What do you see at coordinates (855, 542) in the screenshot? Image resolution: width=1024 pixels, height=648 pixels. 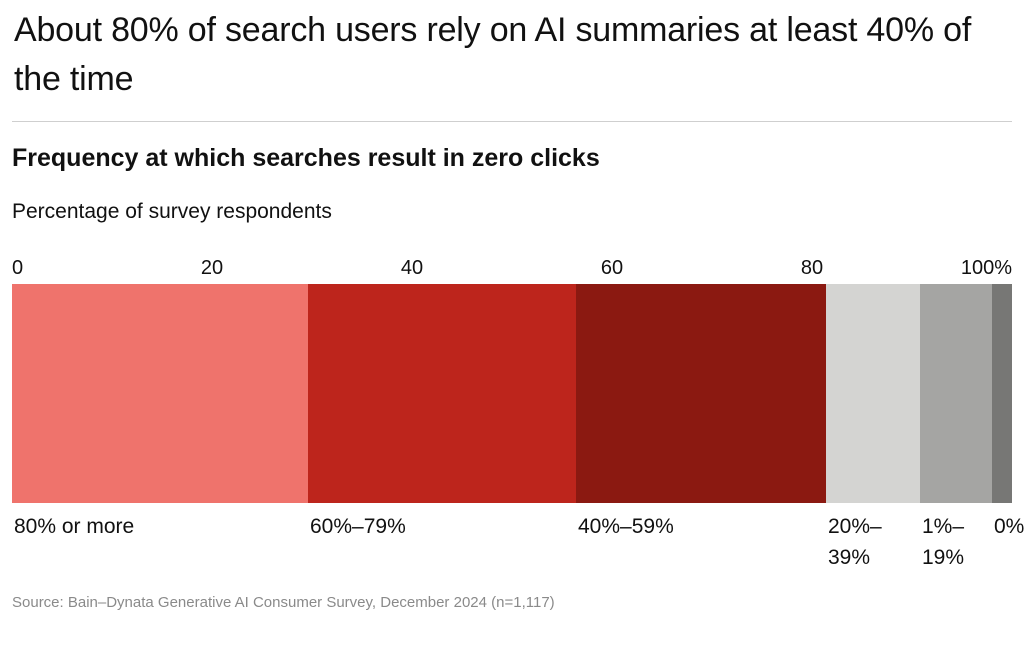 I see `category-label-3: 20%– 39%` at bounding box center [855, 542].